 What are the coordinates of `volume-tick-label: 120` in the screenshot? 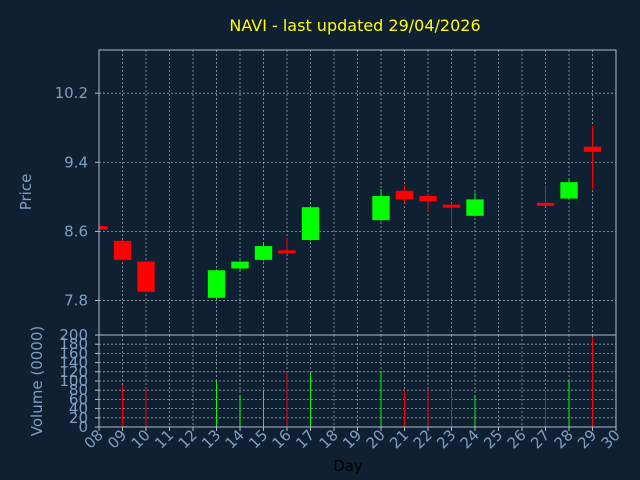 It's located at (73, 372).